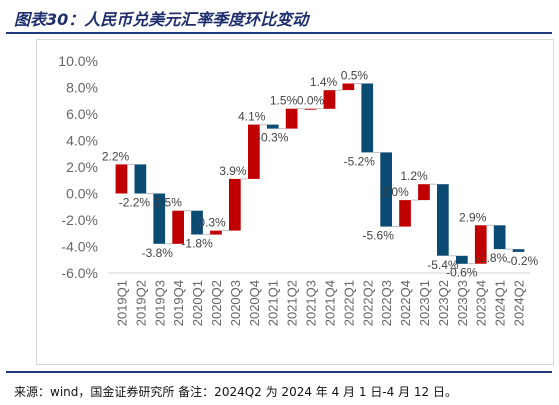  What do you see at coordinates (367, 118) in the screenshot?
I see `bar-2022Q2` at bounding box center [367, 118].